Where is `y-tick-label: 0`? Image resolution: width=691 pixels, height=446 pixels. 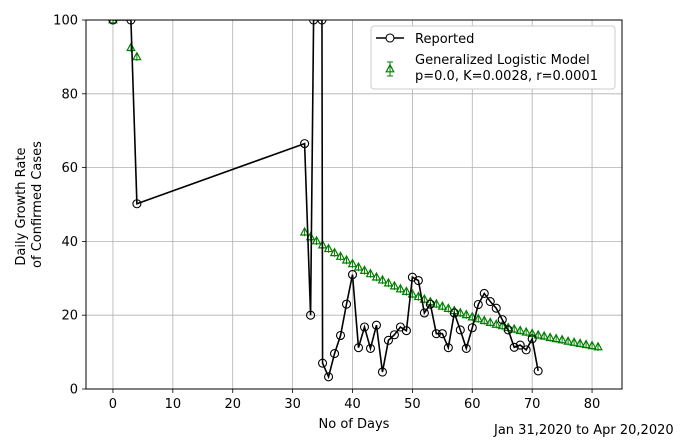
y-tick-label: 0 is located at coordinates (74, 390).